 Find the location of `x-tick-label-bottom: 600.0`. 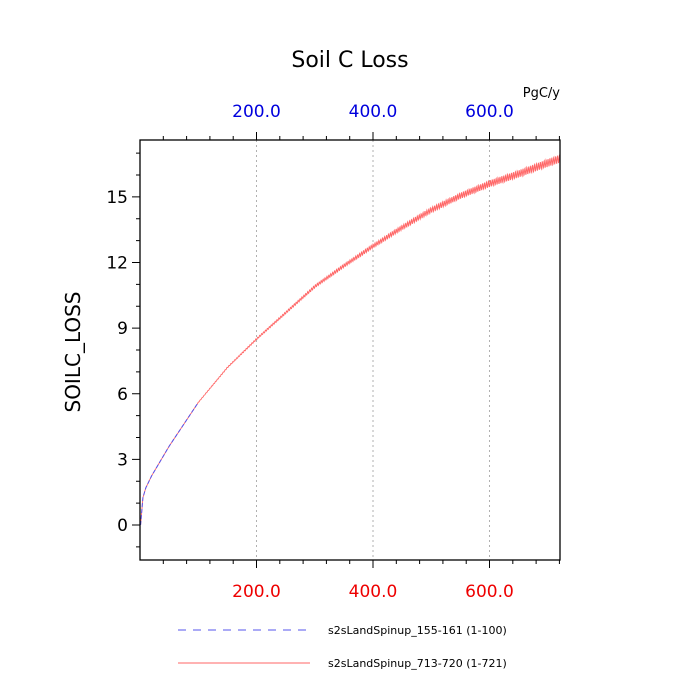

x-tick-label-bottom: 600.0 is located at coordinates (489, 592).